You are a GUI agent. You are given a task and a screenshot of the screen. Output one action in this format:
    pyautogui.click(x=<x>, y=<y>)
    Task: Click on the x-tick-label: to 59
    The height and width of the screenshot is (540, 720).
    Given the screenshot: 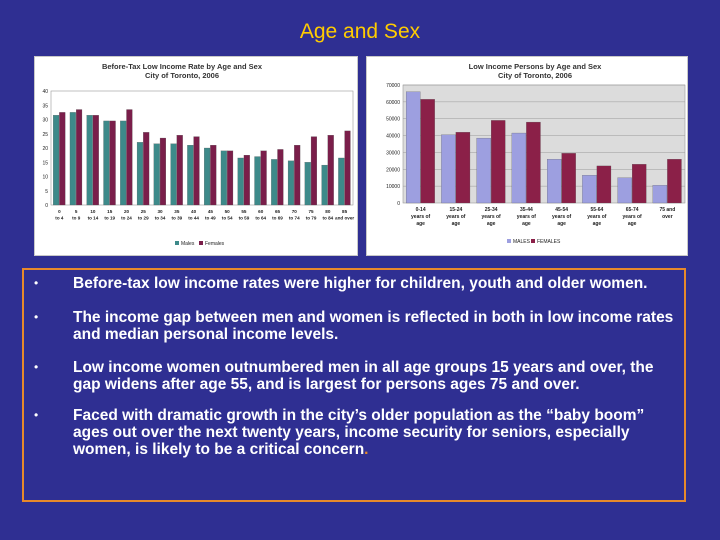 What is the action you would take?
    pyautogui.click(x=244, y=218)
    